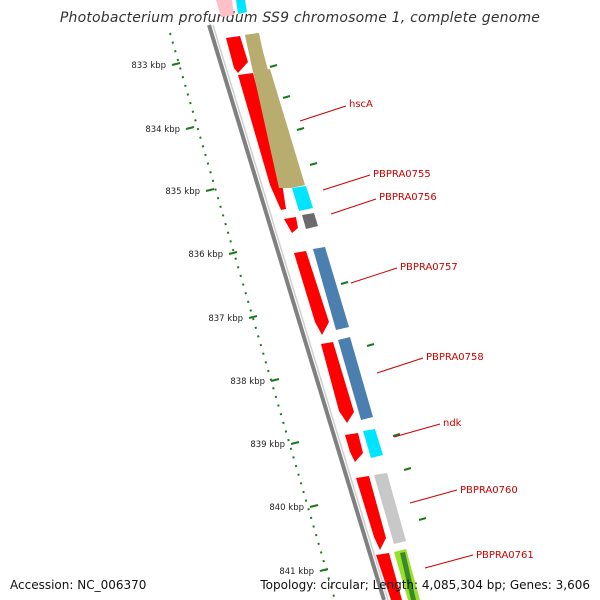  Describe the element at coordinates (281, 128) in the screenshot. I see `cog-feature-hscA-c` at that location.